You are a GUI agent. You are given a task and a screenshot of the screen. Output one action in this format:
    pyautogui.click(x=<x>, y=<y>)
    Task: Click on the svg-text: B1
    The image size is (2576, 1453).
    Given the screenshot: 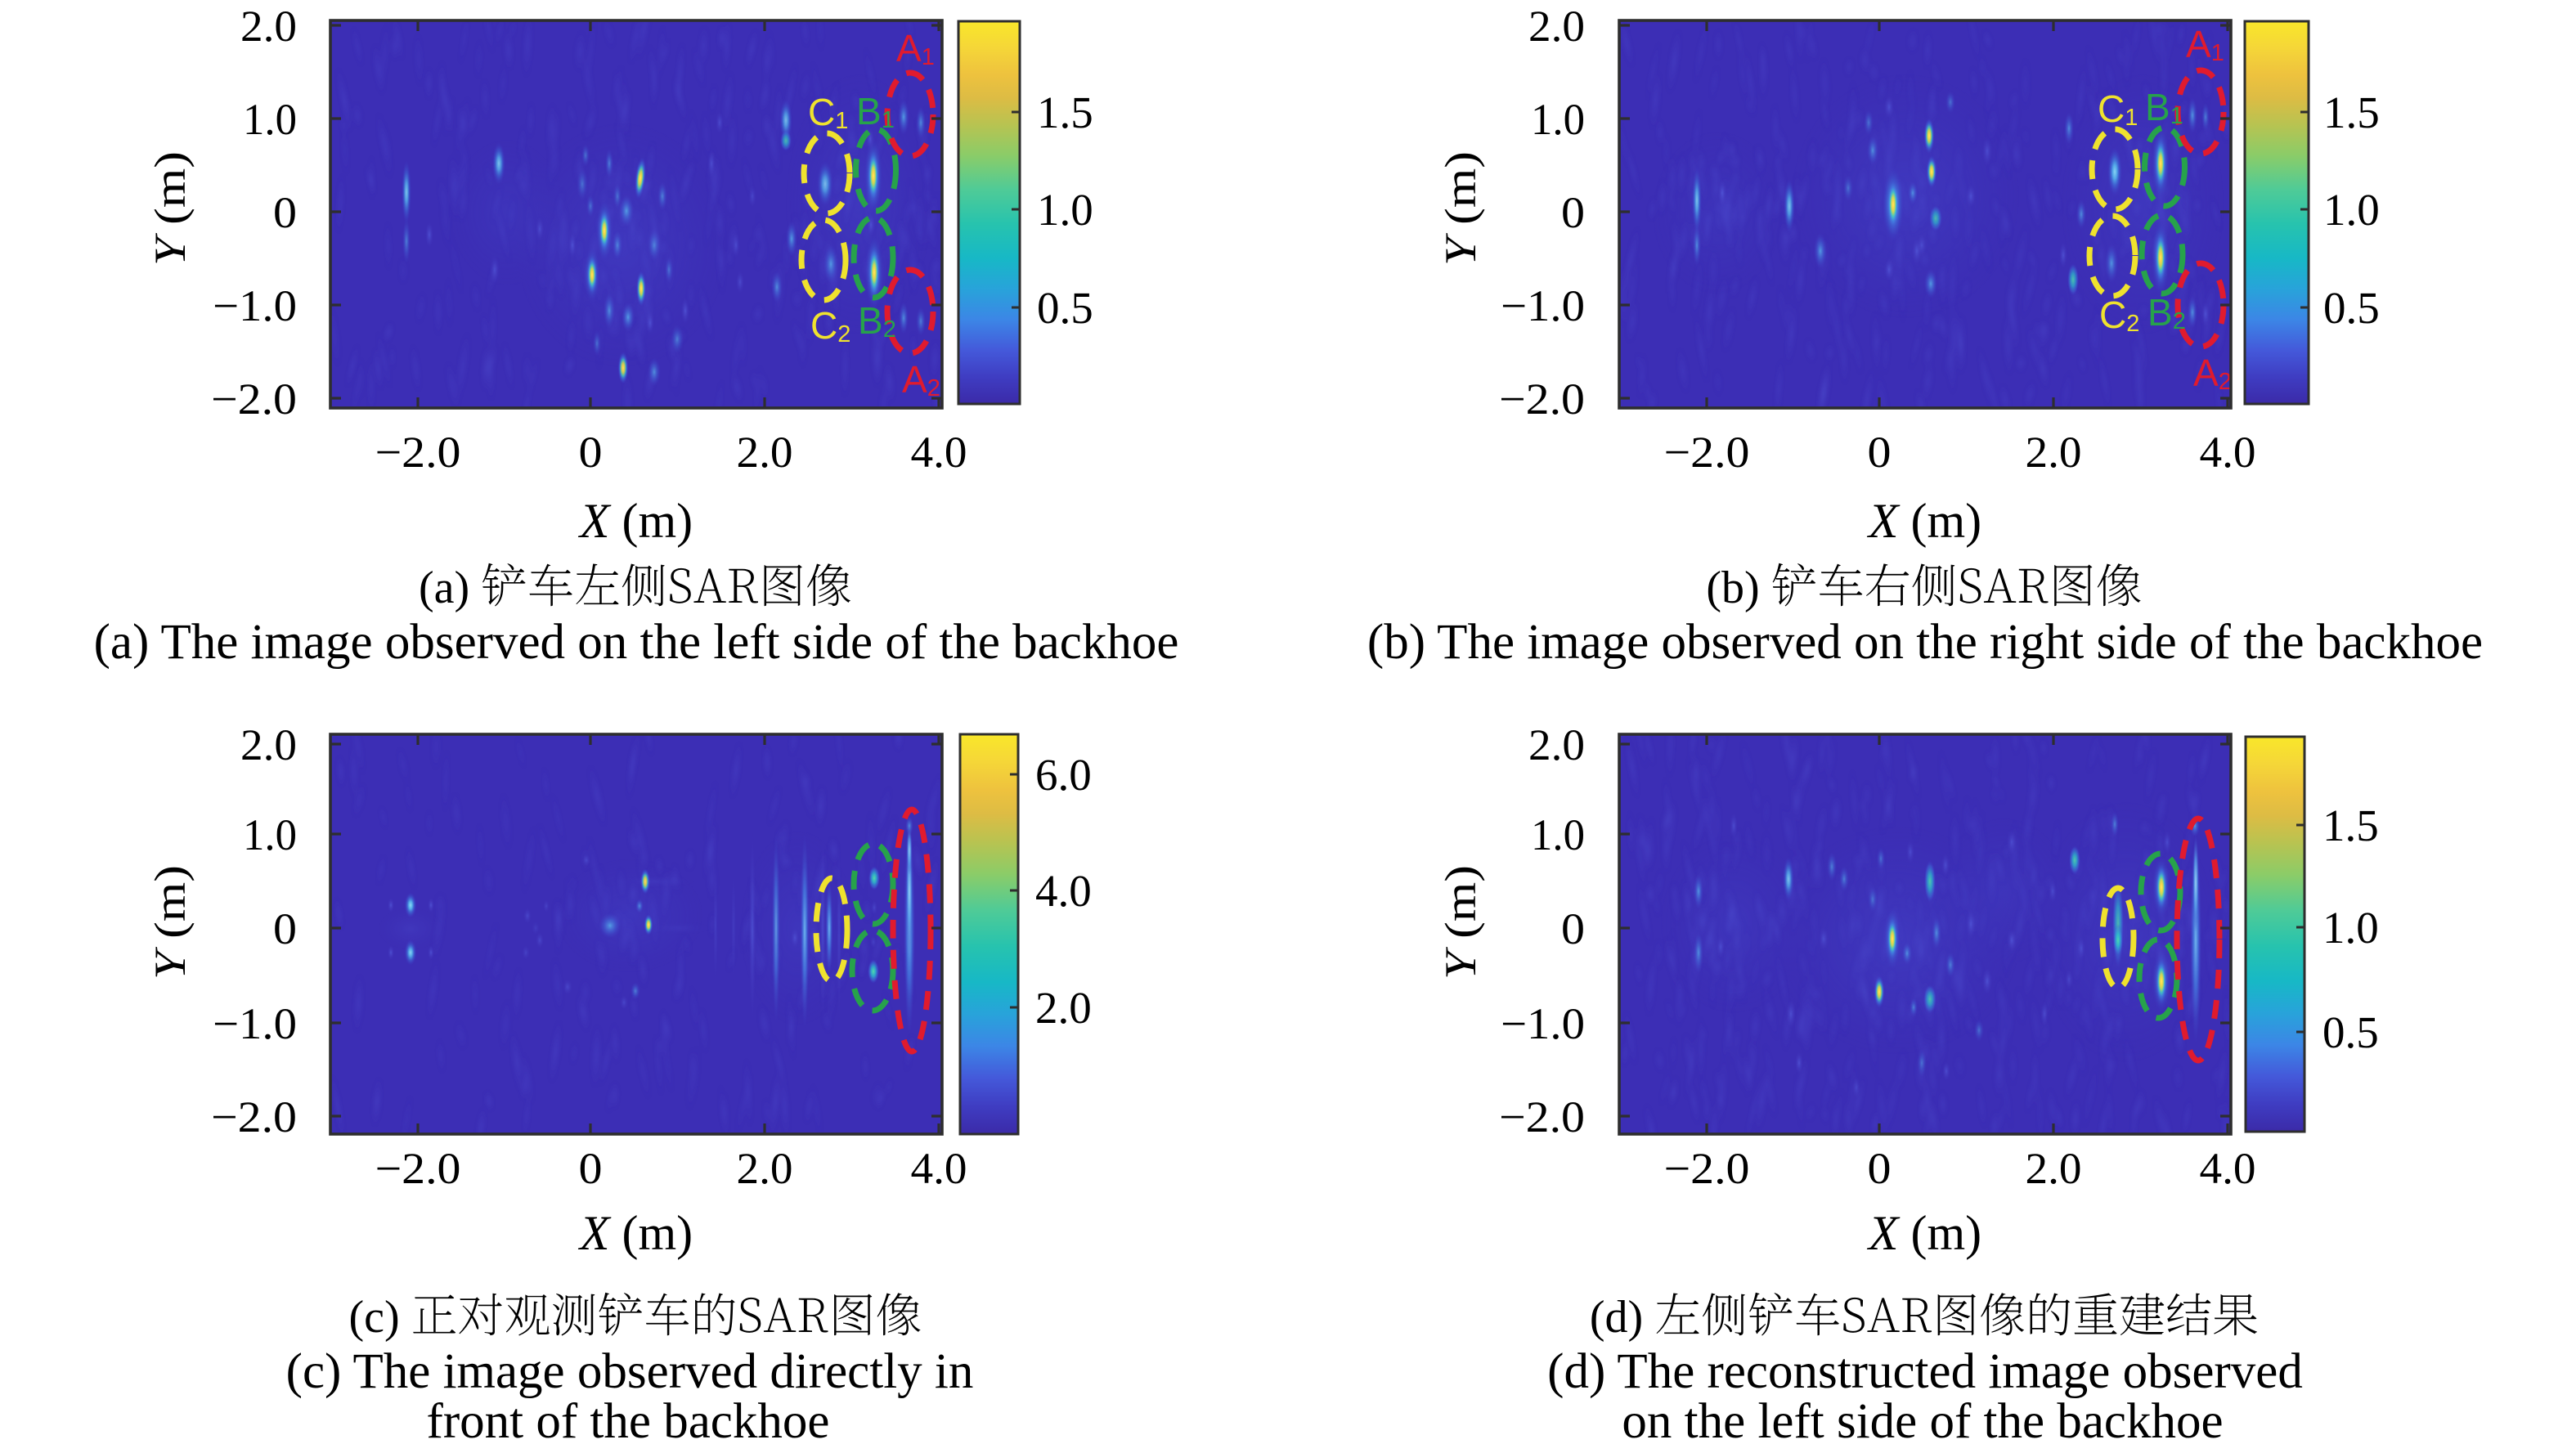 What is the action you would take?
    pyautogui.click(x=2164, y=107)
    